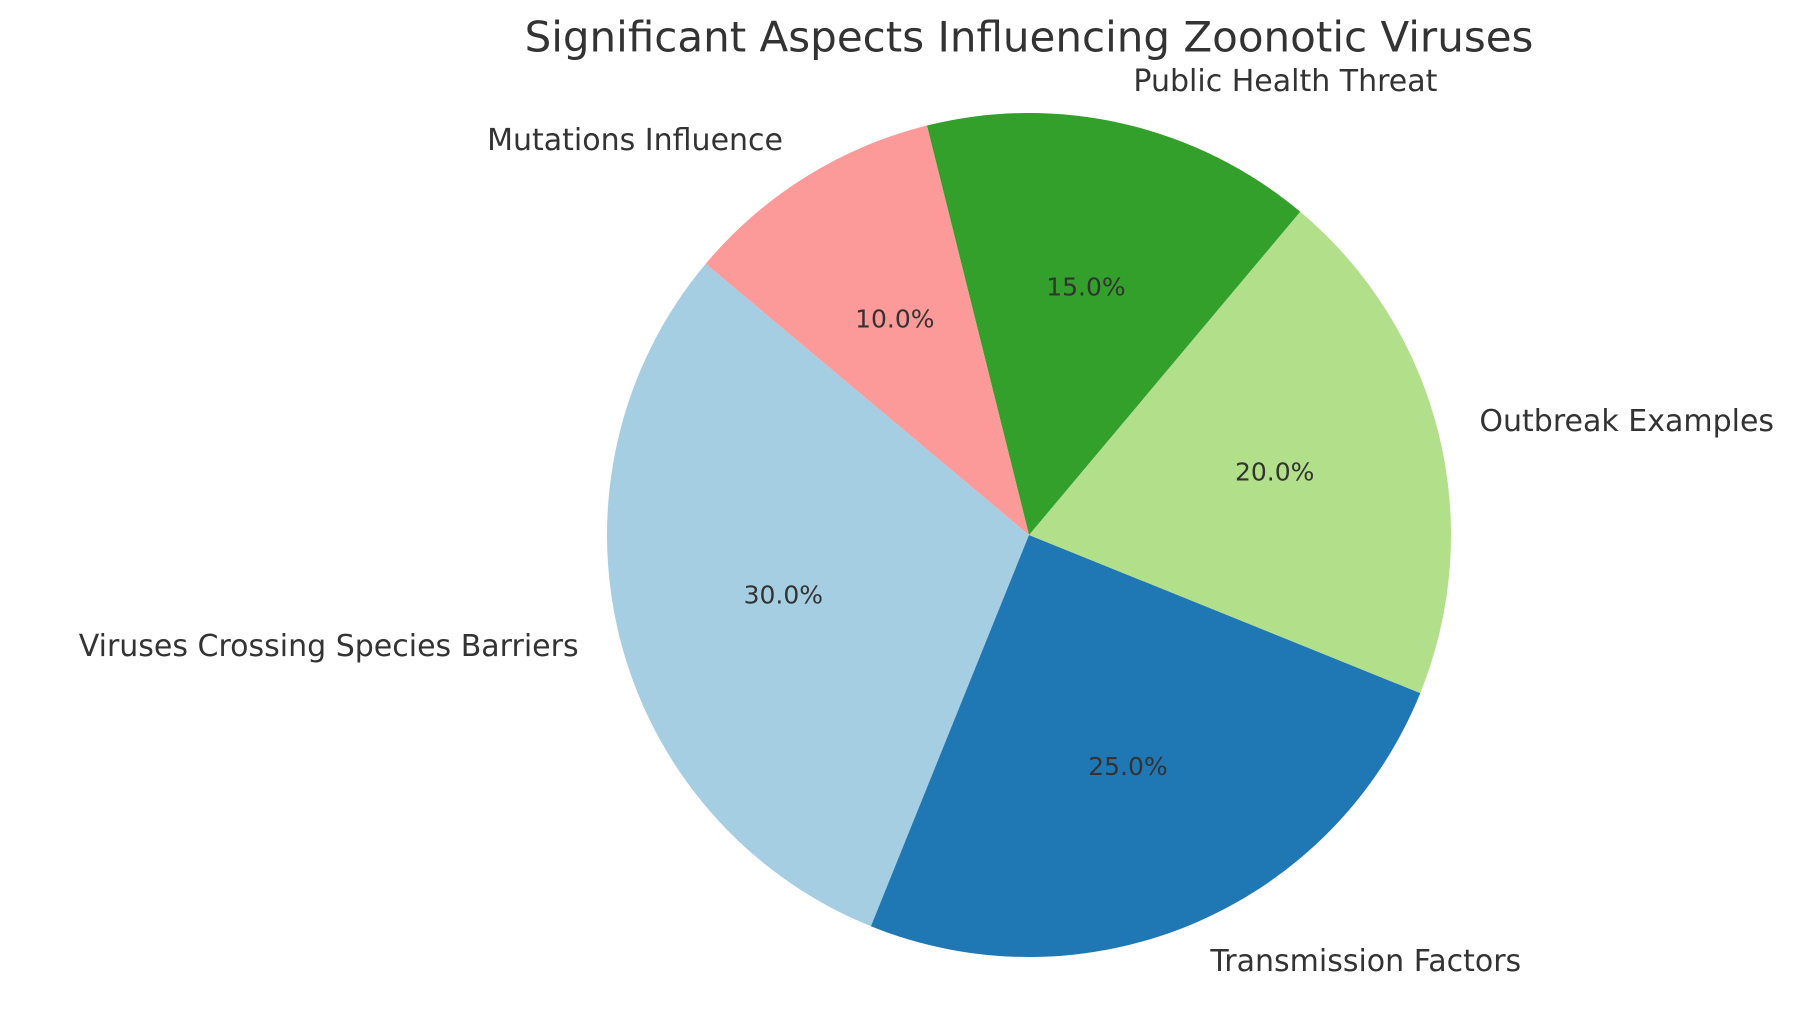 Image resolution: width=1820 pixels, height=1014 pixels. What do you see at coordinates (1626, 421) in the screenshot?
I see `slice-label: Outbreak Examples` at bounding box center [1626, 421].